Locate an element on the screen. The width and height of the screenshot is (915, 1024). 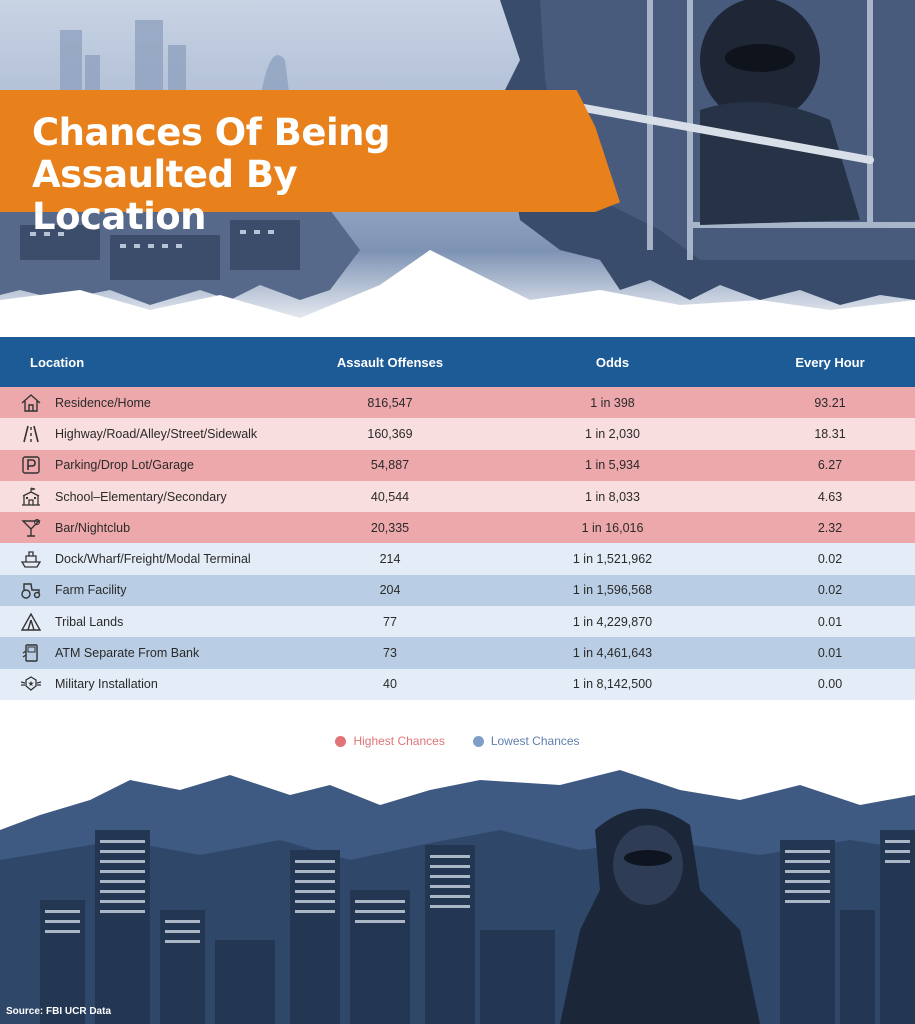
cell-every-hour: 93.21 is located at coordinates (830, 402).